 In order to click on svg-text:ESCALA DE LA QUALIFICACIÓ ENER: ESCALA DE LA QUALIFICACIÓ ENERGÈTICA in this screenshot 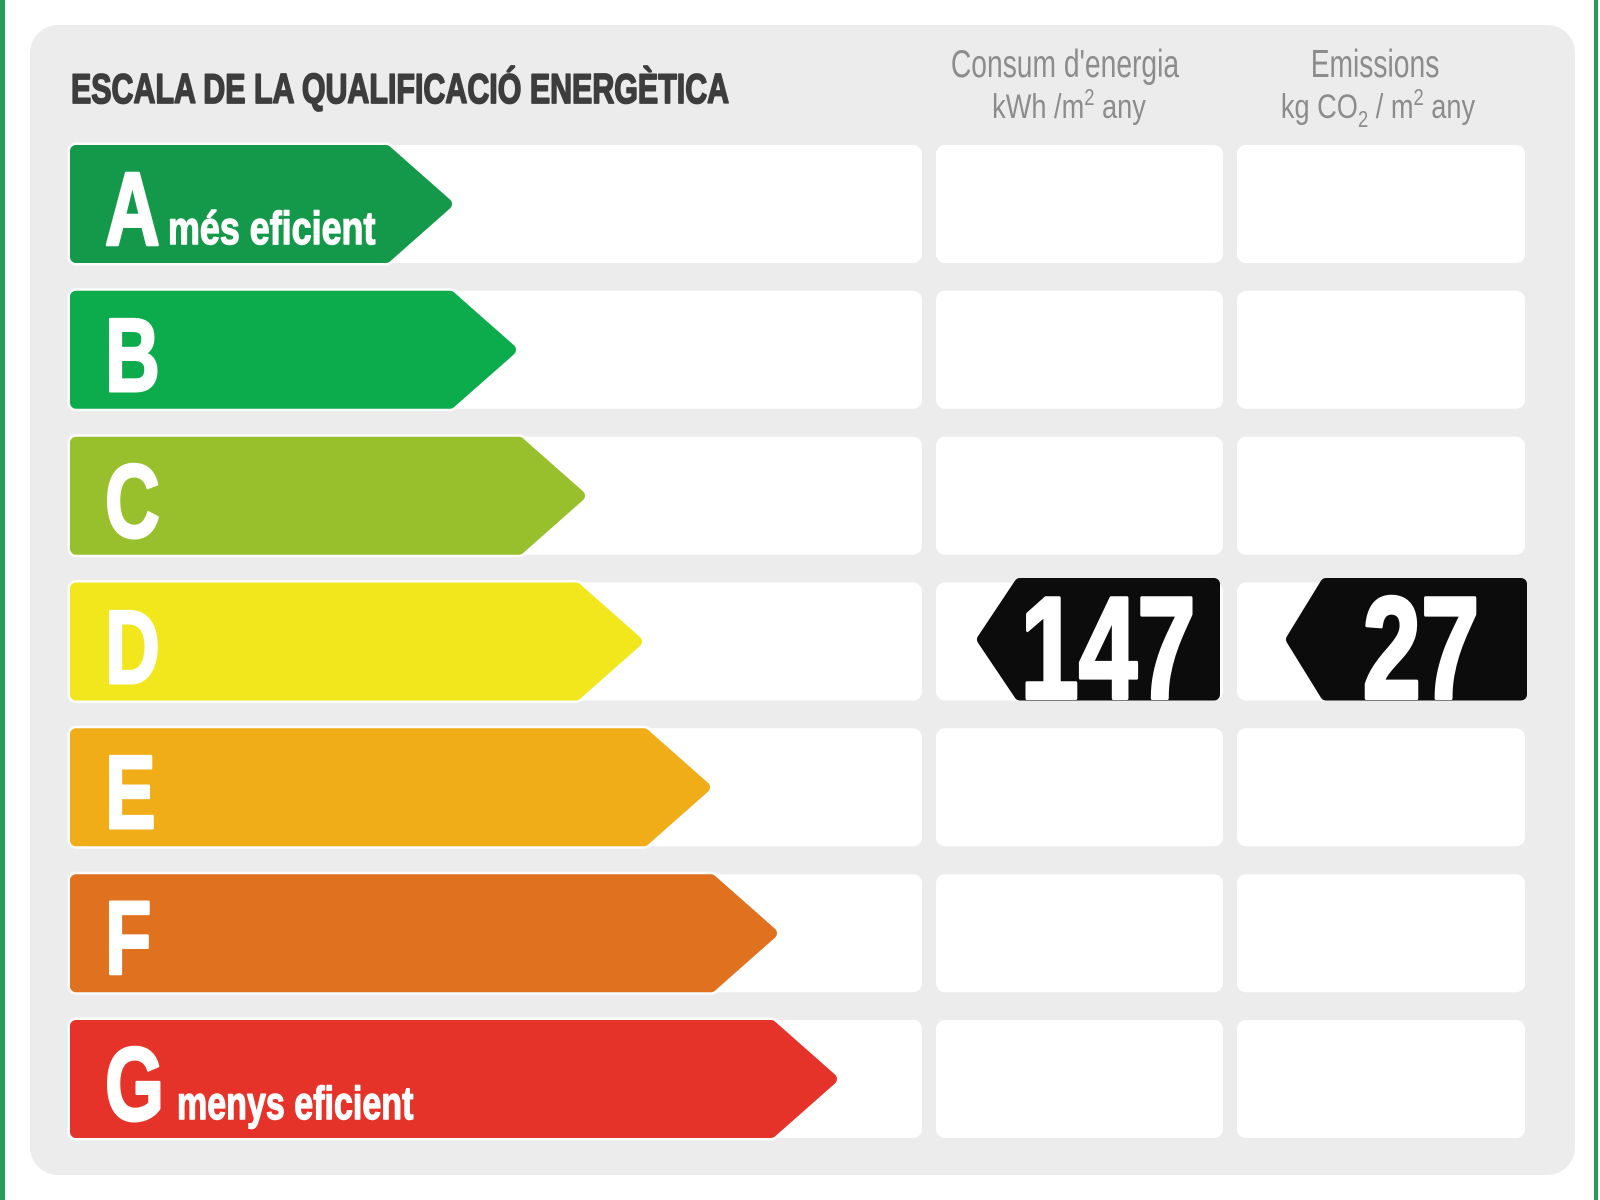, I will do `click(400, 88)`.